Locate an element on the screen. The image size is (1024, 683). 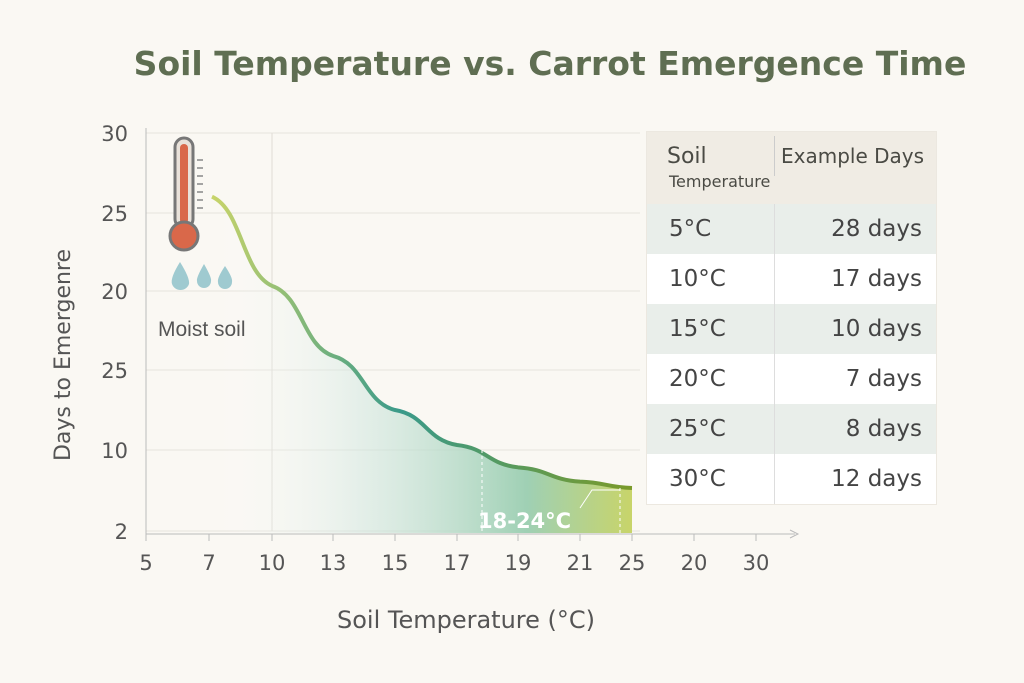
table-row: 30°C 12 days is located at coordinates (791, 479).